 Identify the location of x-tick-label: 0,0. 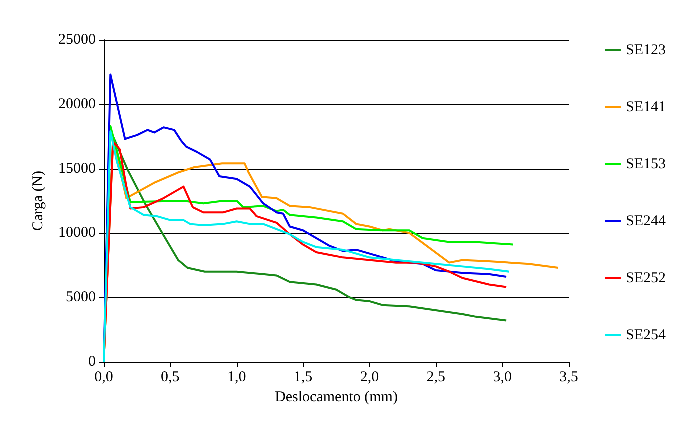
(104, 378).